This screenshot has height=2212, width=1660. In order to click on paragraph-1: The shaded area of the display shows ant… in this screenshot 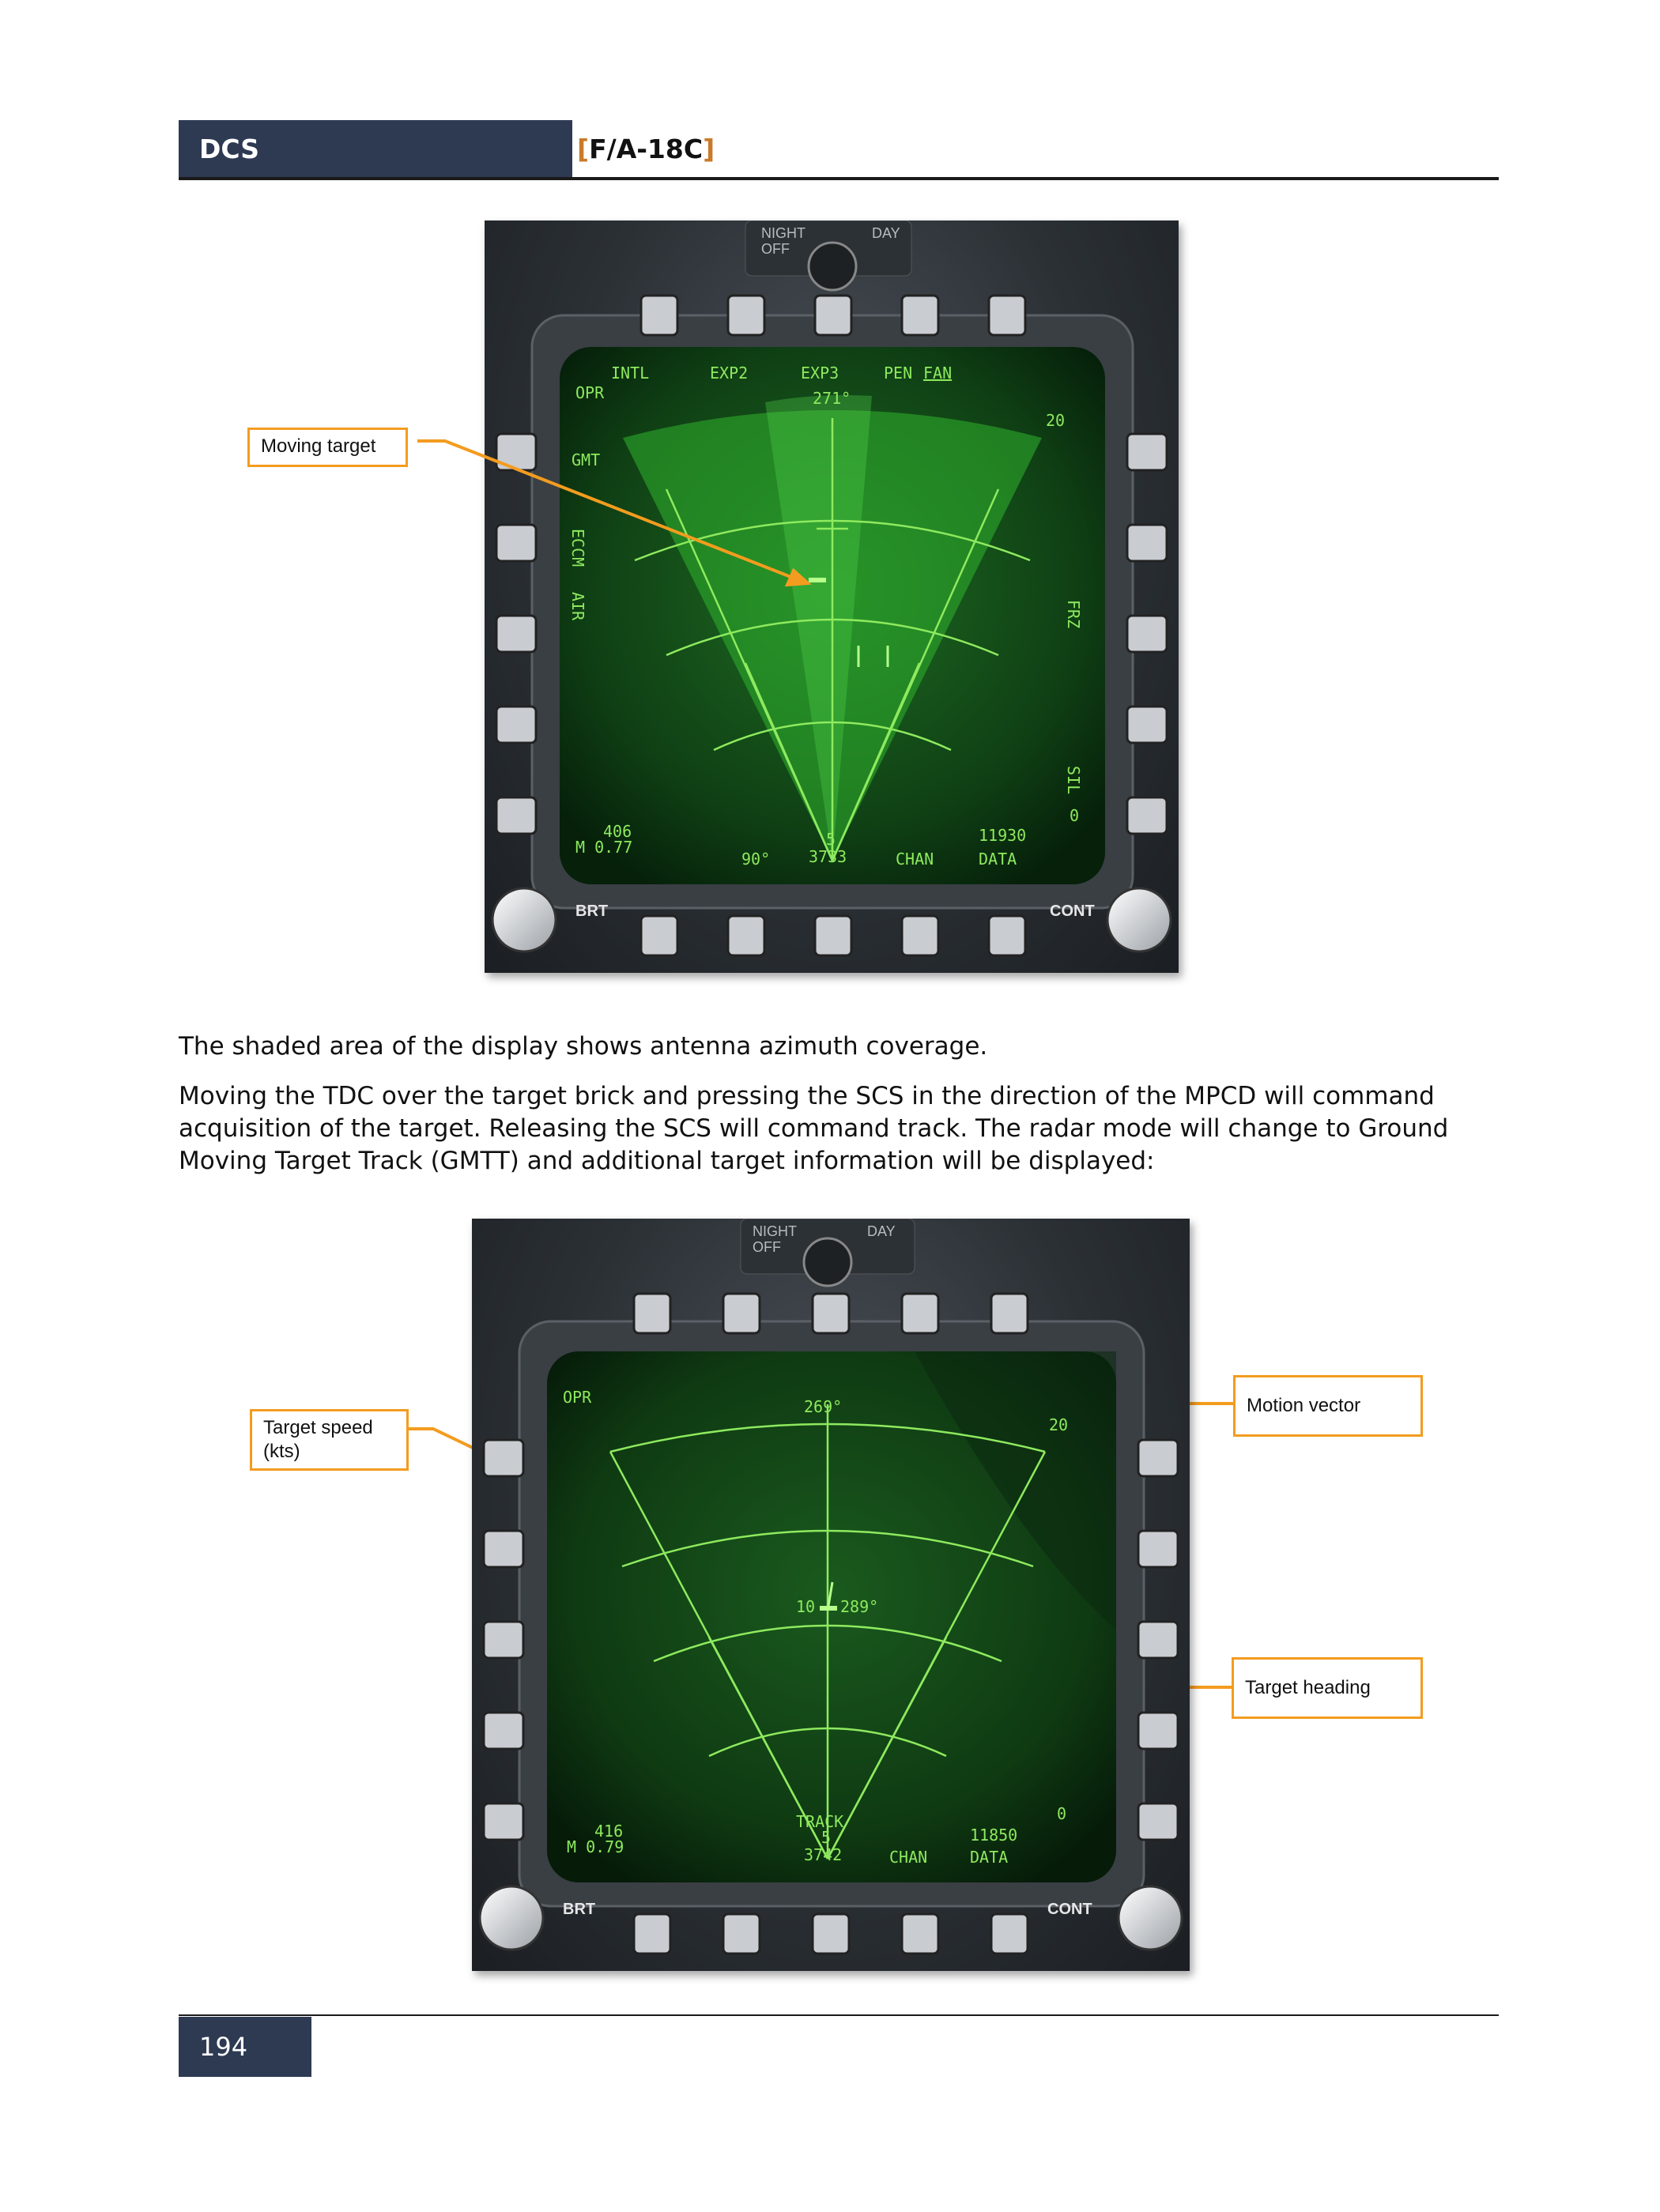, I will do `click(839, 1047)`.